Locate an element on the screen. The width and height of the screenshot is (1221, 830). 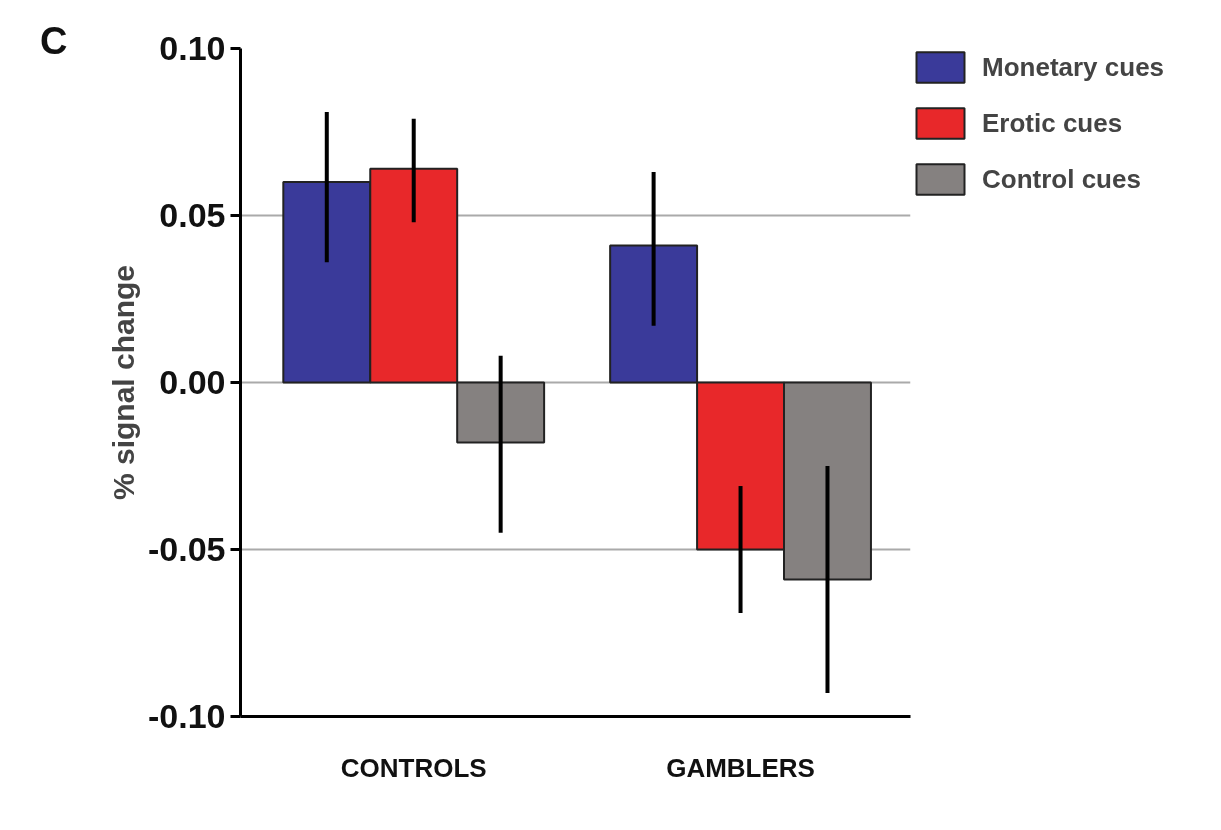
y-axis-title: % signal change is located at coordinates (123, 382).